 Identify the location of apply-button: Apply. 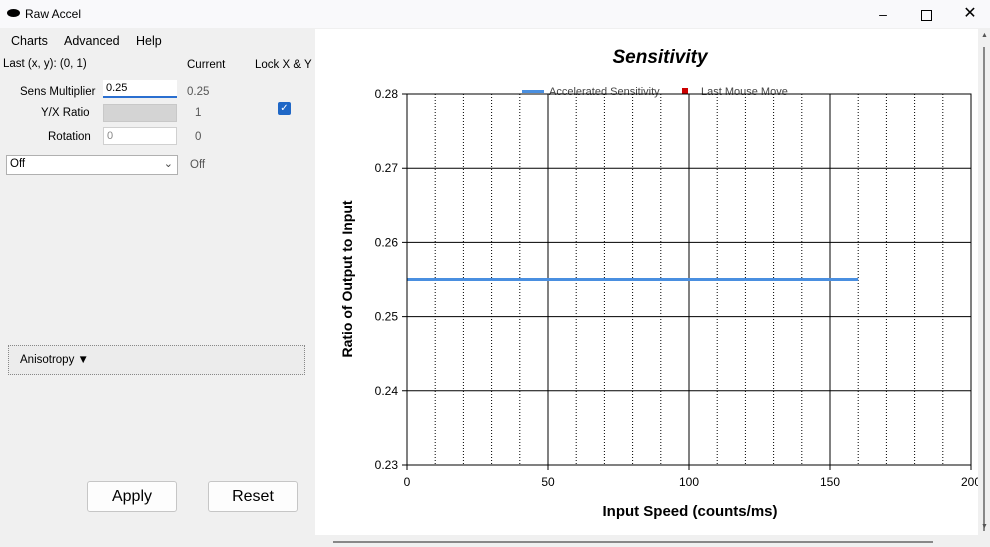
(132, 496).